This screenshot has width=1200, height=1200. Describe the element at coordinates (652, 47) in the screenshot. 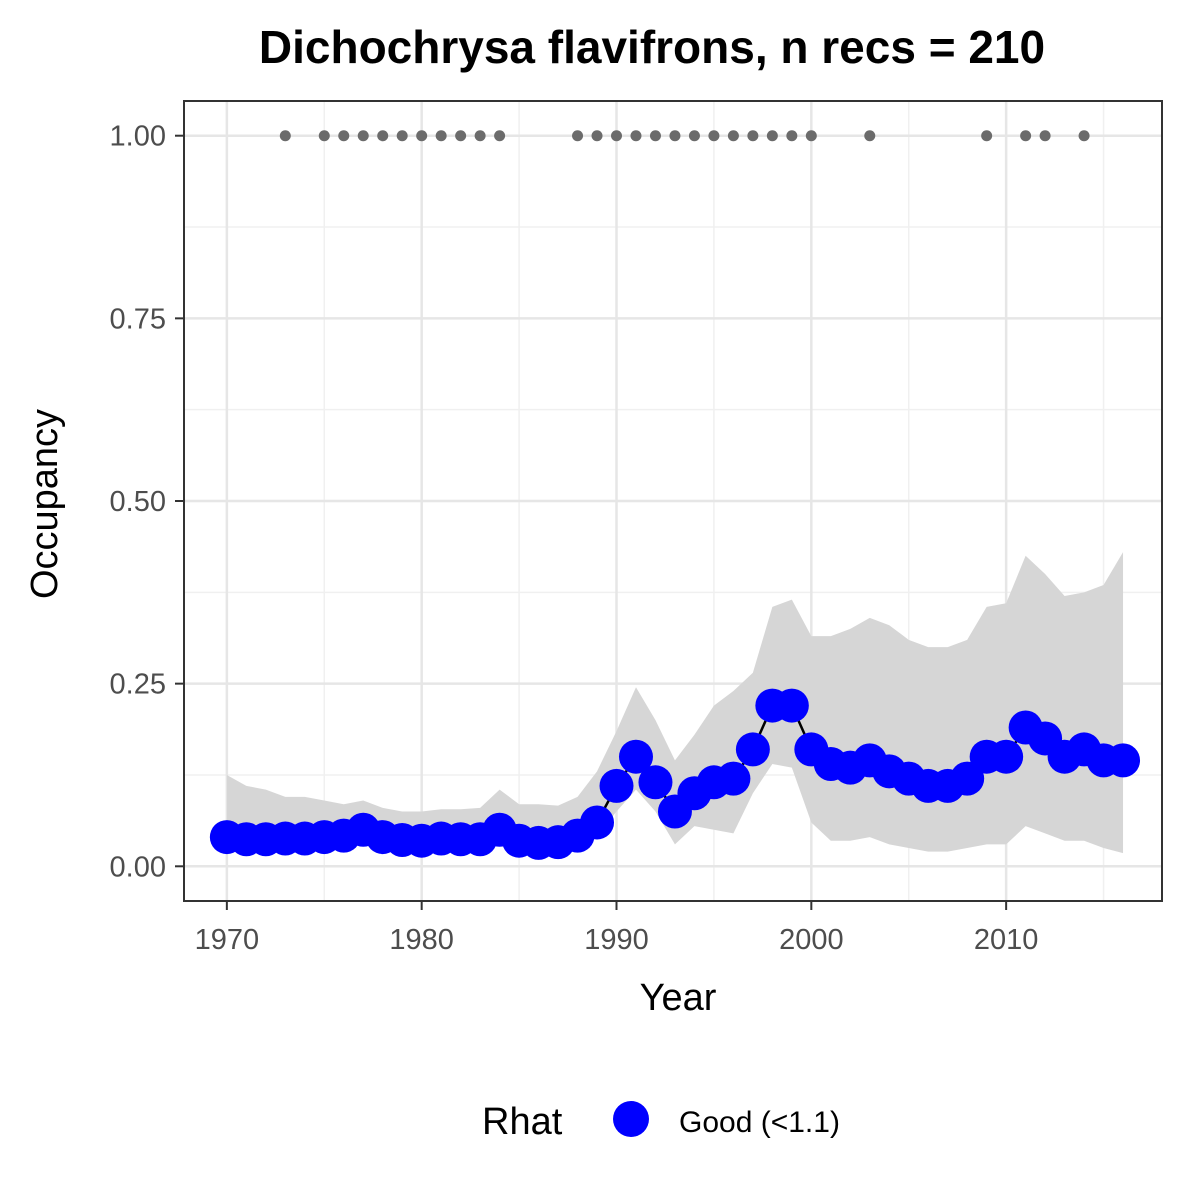

I see `chart-title: Dichochrysa flavifrons, n recs = 210` at that location.